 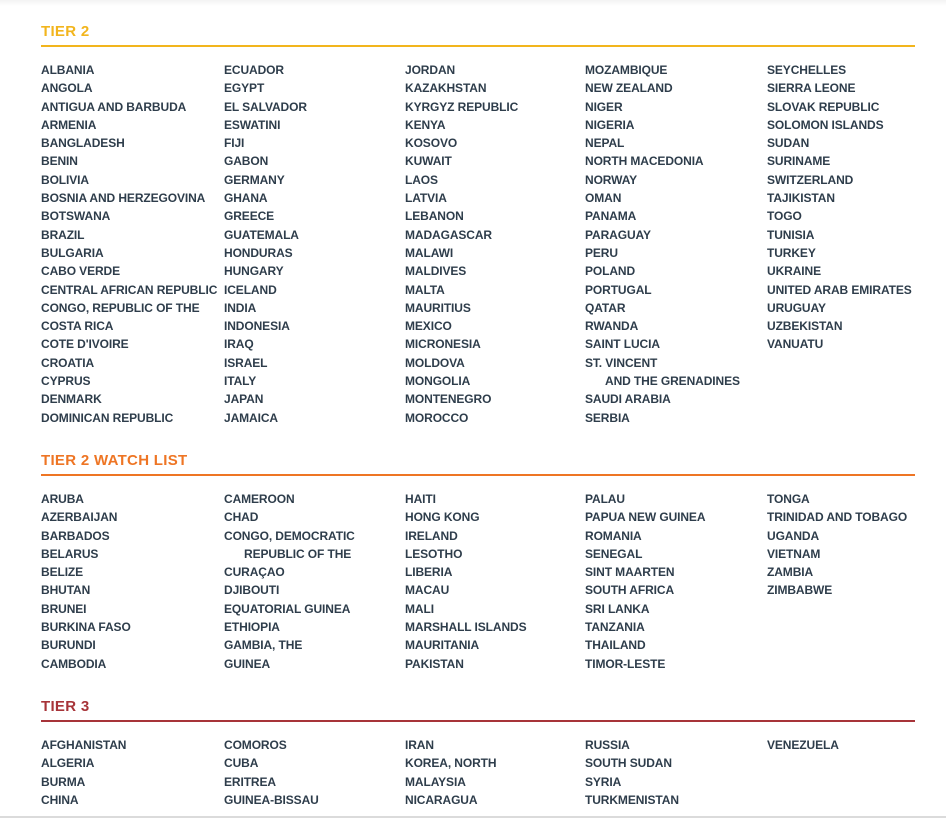 I want to click on country-item: NICARAGUA, so click(x=441, y=799).